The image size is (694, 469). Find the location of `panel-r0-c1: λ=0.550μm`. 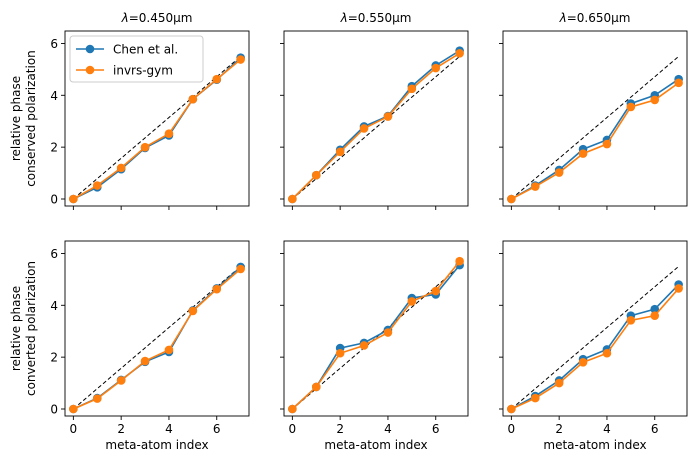

panel-r0-c1: λ=0.550μm is located at coordinates (374, 110).